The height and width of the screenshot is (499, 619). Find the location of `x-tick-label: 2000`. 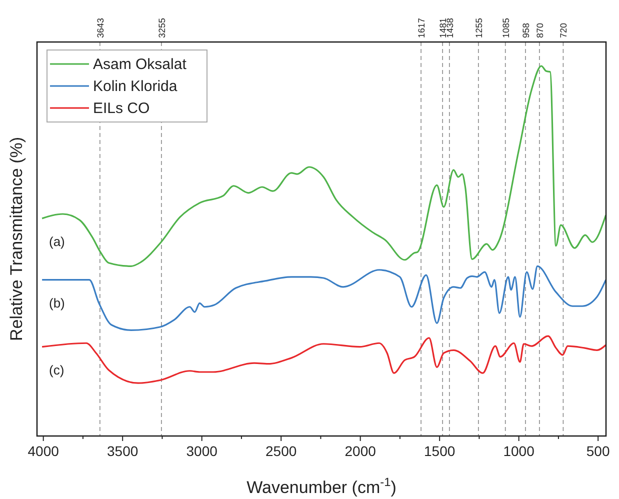

x-tick-label: 2000 is located at coordinates (360, 451).